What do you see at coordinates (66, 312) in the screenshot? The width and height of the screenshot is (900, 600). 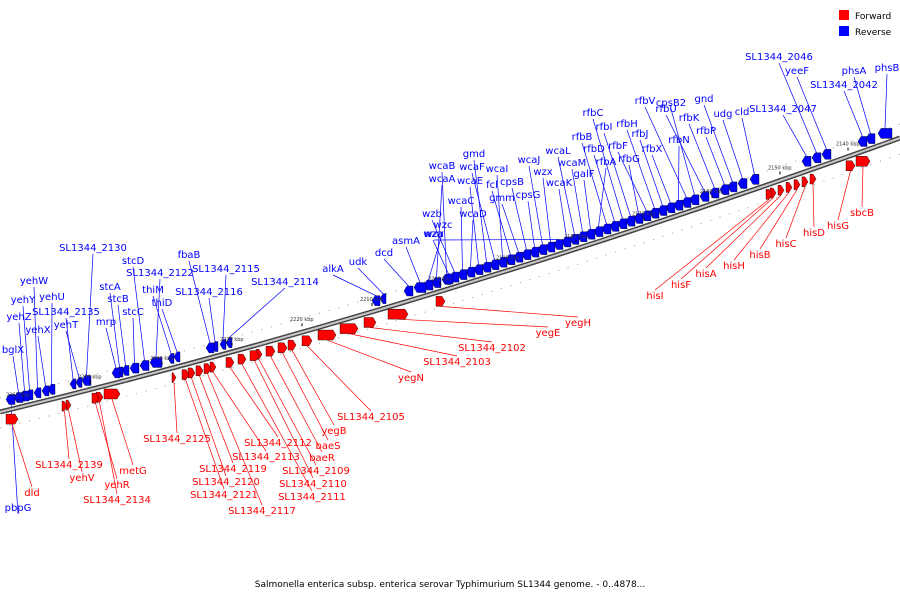 I see `gene-label-sl1344-2135: SL1344_2135` at bounding box center [66, 312].